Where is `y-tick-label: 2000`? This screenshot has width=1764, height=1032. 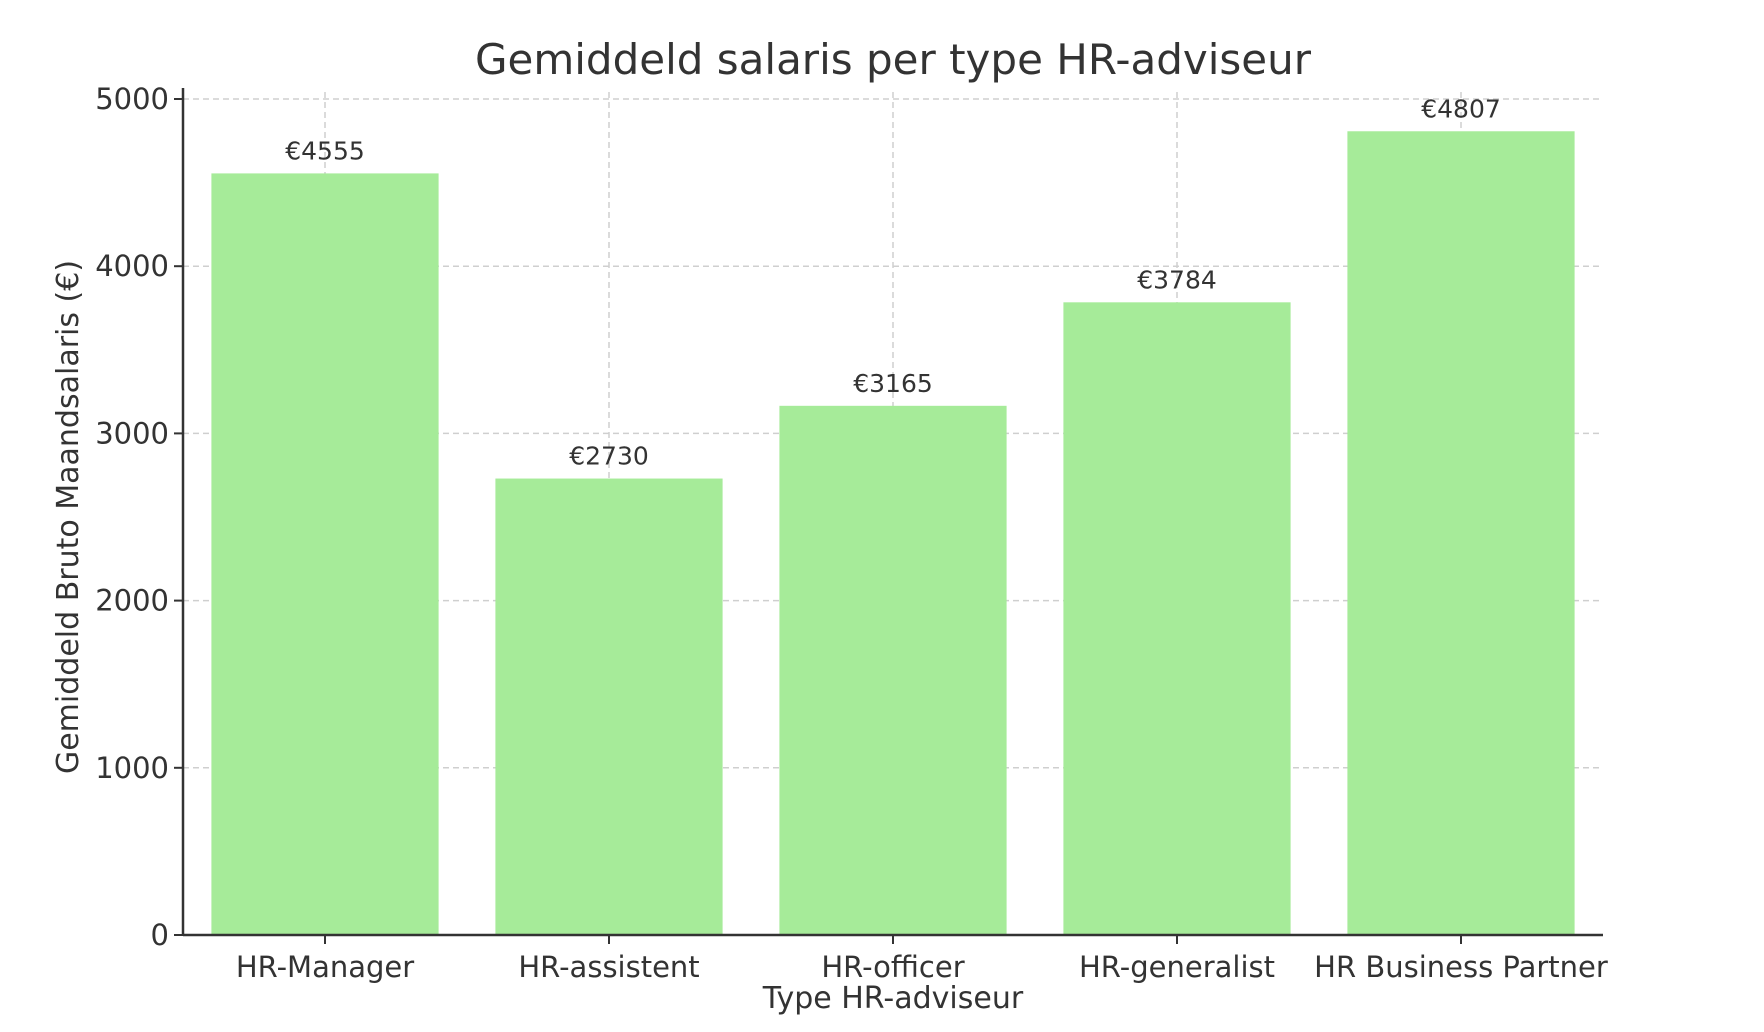 y-tick-label: 2000 is located at coordinates (132, 601).